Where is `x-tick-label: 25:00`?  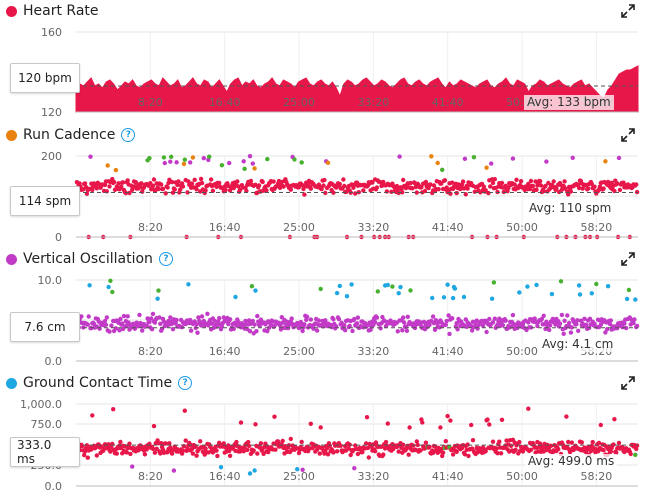
x-tick-label: 25:00 is located at coordinates (299, 476).